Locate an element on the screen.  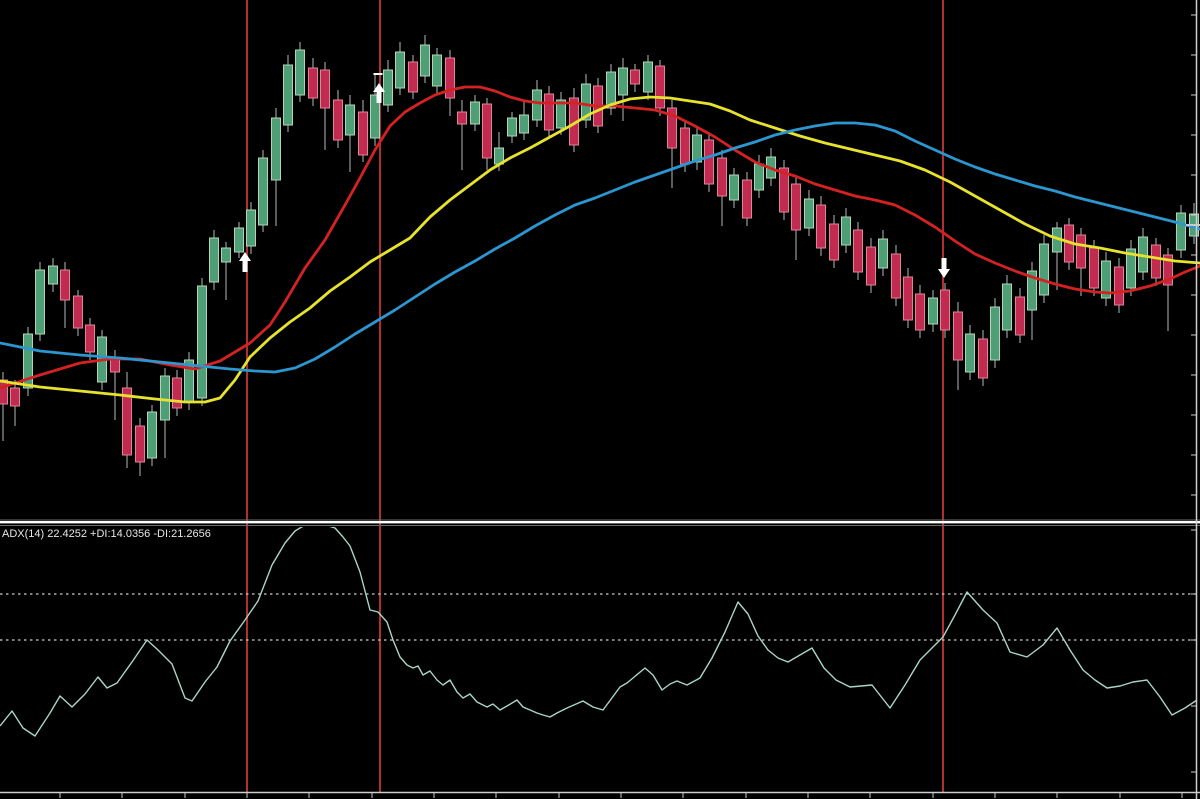
panel-separator is located at coordinates (600, 522).